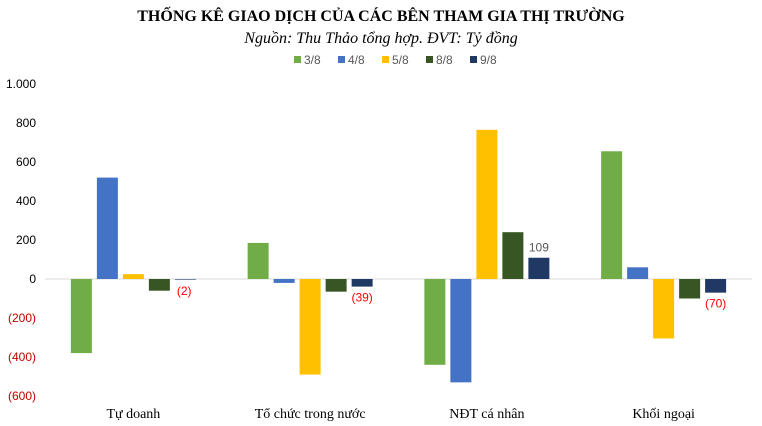 The image size is (762, 426). What do you see at coordinates (312, 60) in the screenshot?
I see `legend-label: 3/8` at bounding box center [312, 60].